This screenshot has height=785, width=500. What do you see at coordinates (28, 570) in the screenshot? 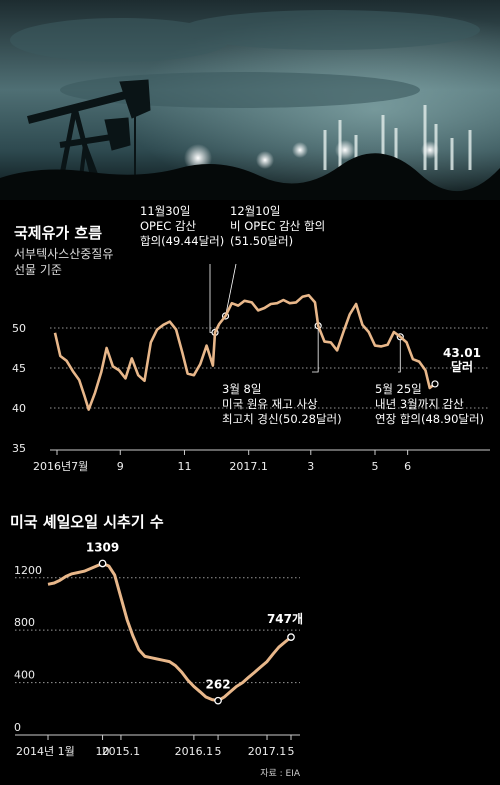
I see `rig-y-tick-label: 1200` at bounding box center [28, 570].